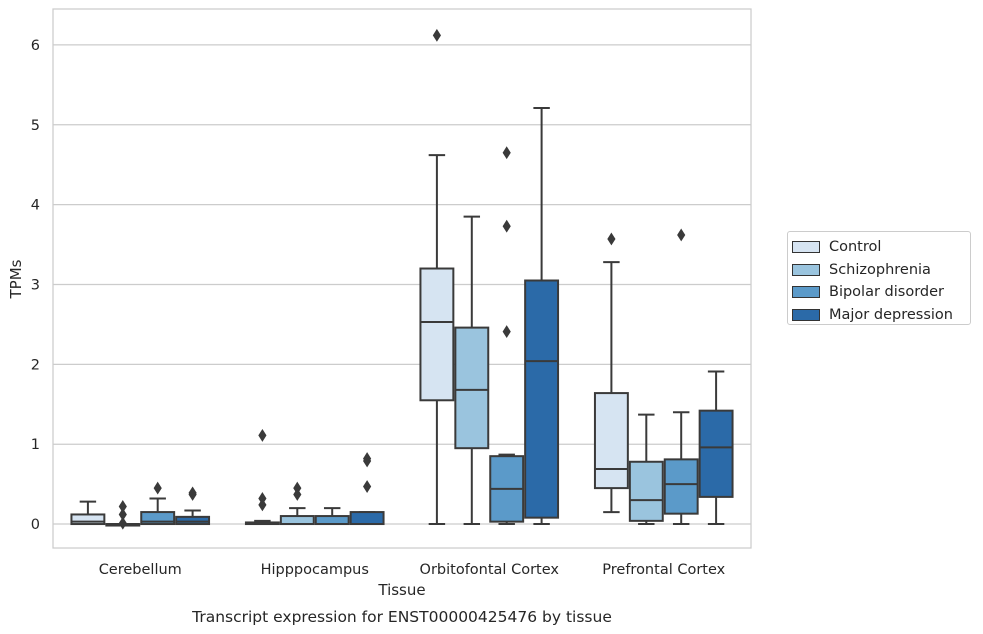 This screenshot has width=983, height=634. What do you see at coordinates (35, 525) in the screenshot?
I see `y-tick-label-0: 0` at bounding box center [35, 525].